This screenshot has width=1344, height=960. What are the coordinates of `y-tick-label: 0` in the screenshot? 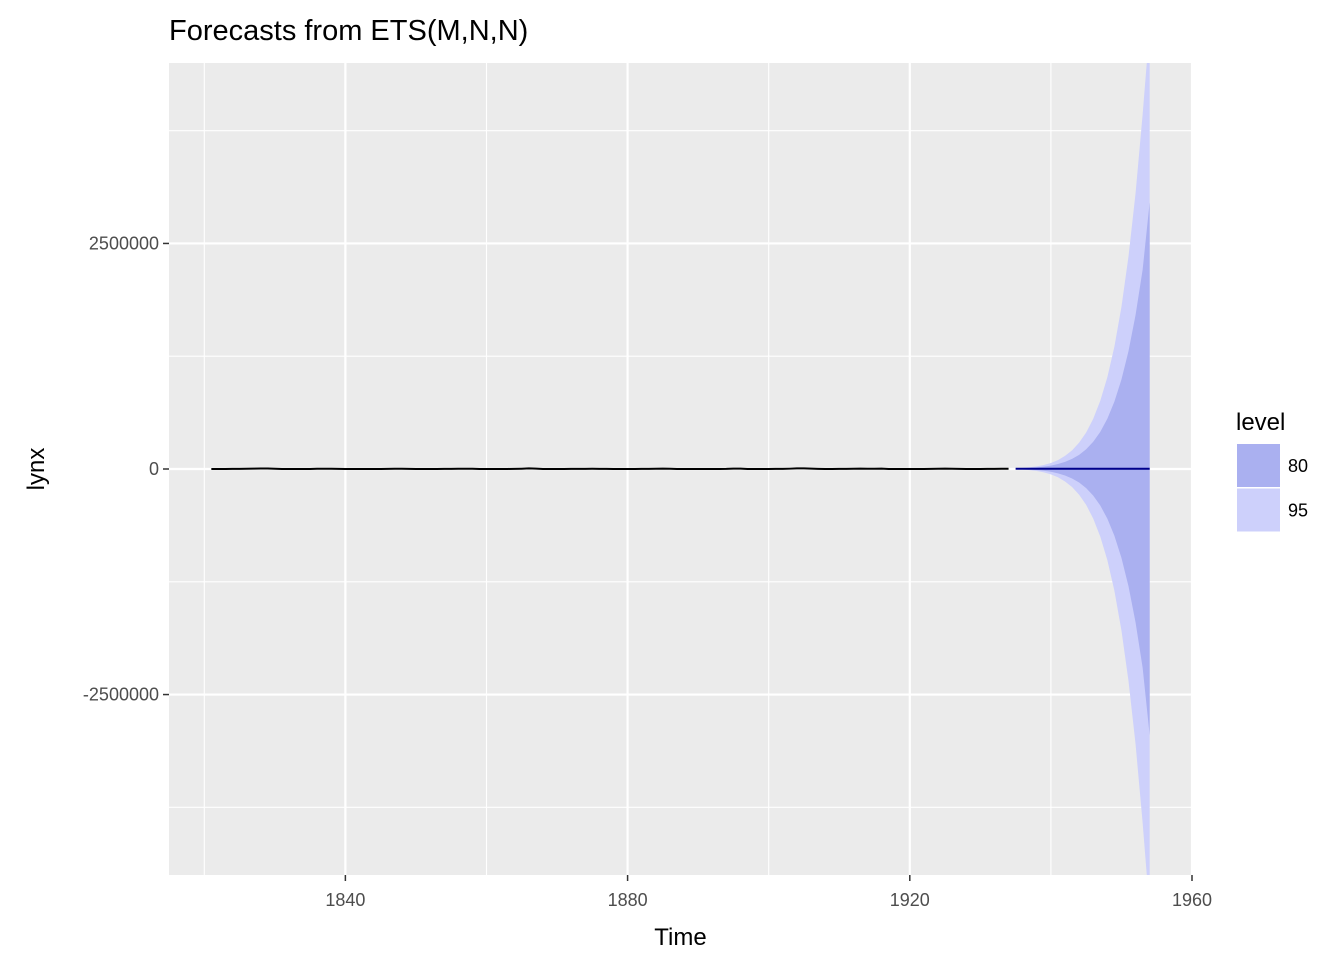 It's located at (154, 469).